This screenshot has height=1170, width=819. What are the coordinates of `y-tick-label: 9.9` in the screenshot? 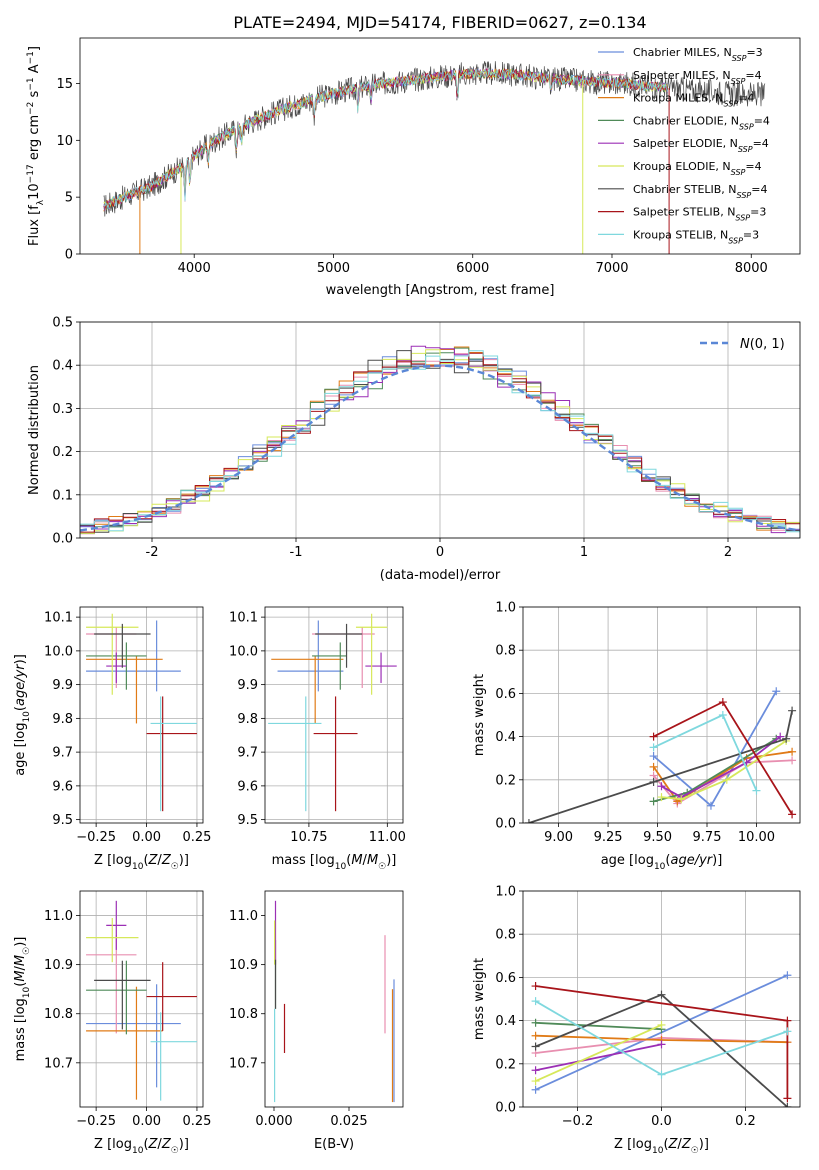 It's located at (247, 685).